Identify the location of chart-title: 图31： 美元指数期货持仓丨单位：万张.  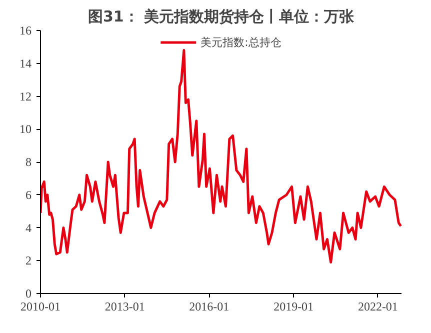
(222, 17).